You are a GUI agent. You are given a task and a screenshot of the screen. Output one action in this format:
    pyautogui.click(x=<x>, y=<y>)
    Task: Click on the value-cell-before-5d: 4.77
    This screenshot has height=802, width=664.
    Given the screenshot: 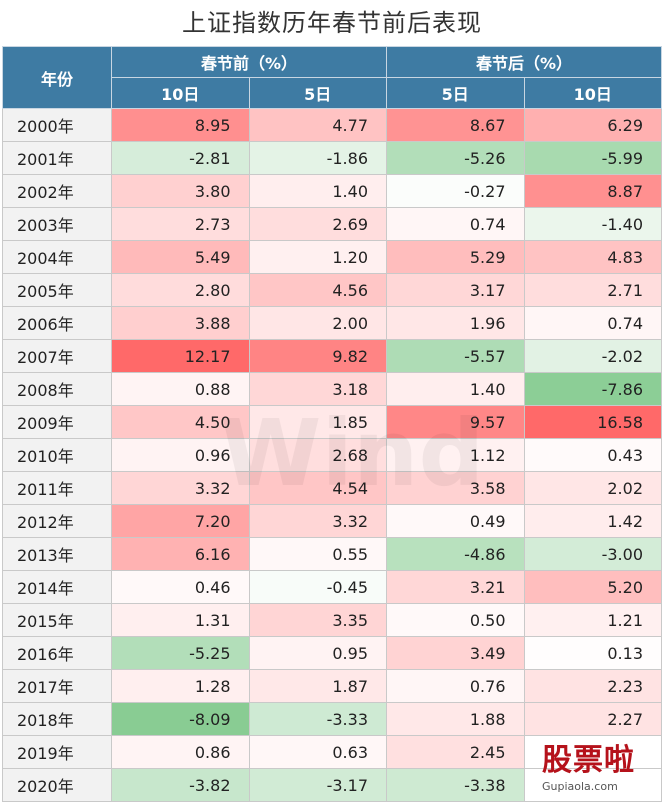 What is the action you would take?
    pyautogui.click(x=317, y=125)
    